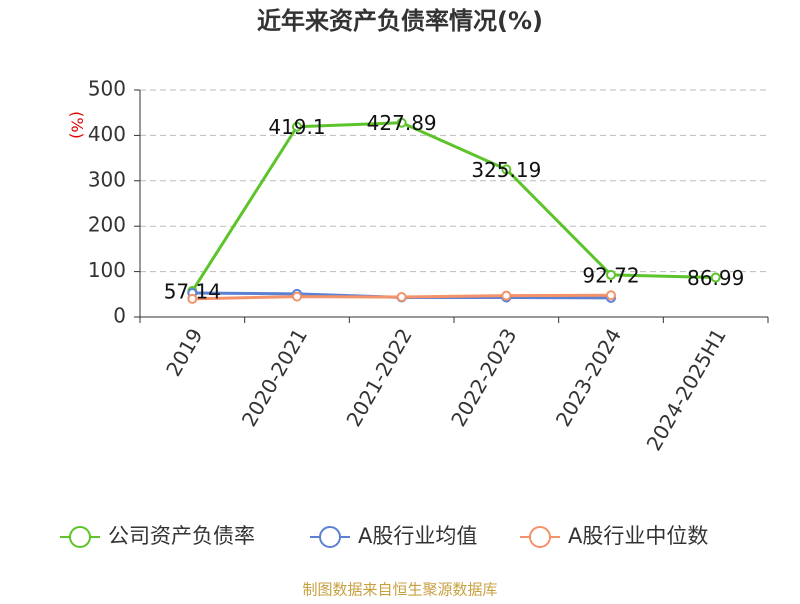 The height and width of the screenshot is (604, 800). What do you see at coordinates (107, 225) in the screenshot?
I see `y-tick-label: 200` at bounding box center [107, 225].